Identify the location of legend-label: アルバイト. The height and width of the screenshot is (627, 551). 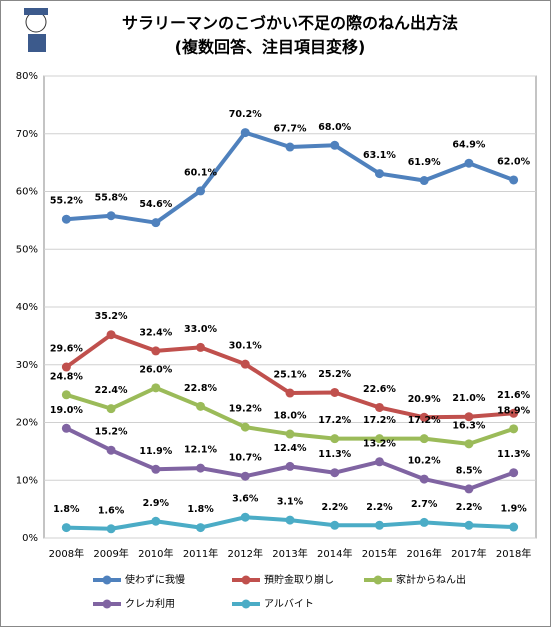
(289, 604).